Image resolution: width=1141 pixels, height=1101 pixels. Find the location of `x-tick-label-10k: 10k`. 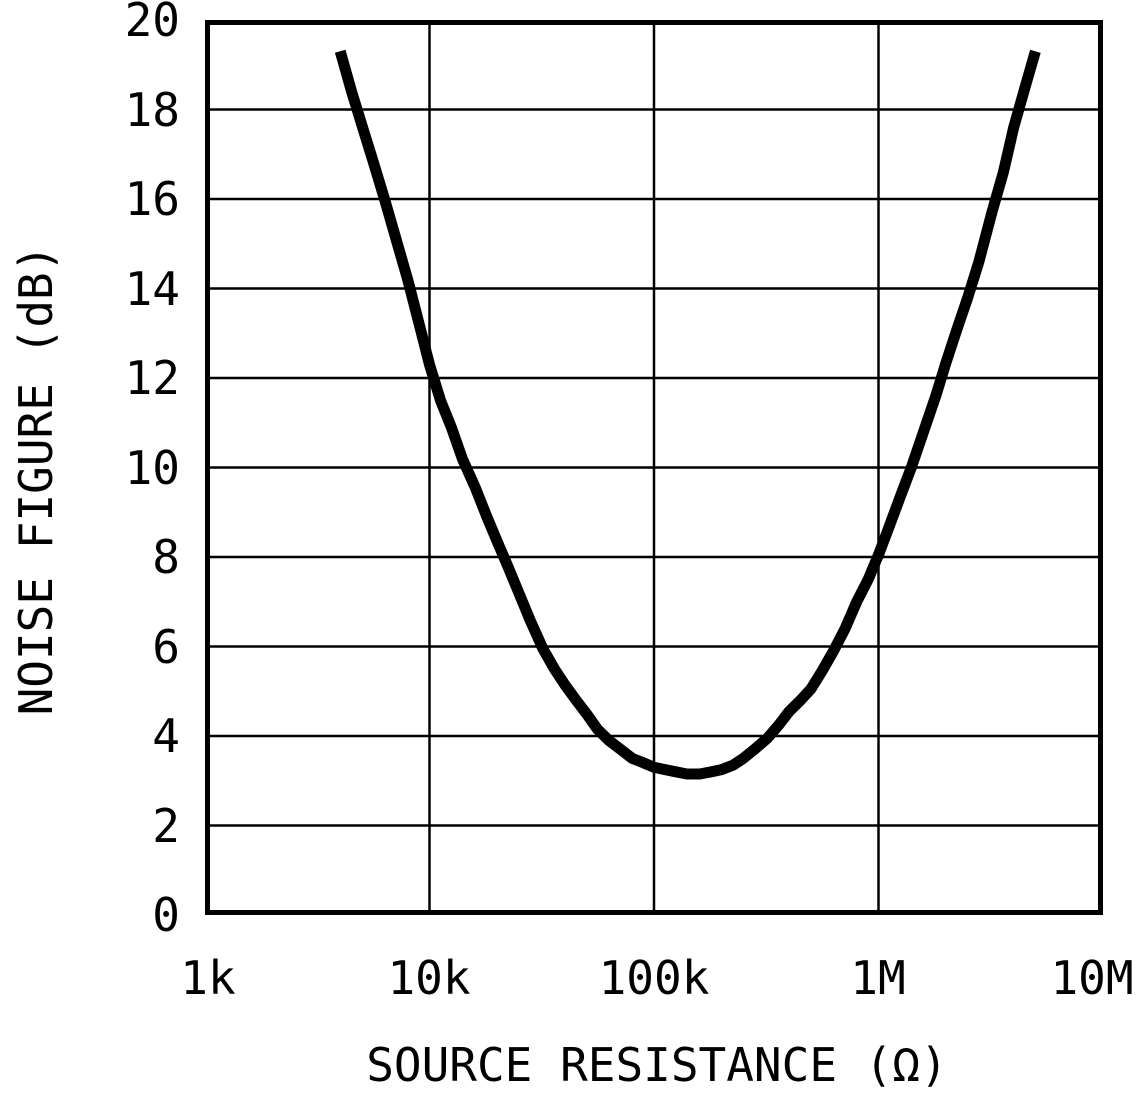

x-tick-label-10k: 10k is located at coordinates (429, 978).